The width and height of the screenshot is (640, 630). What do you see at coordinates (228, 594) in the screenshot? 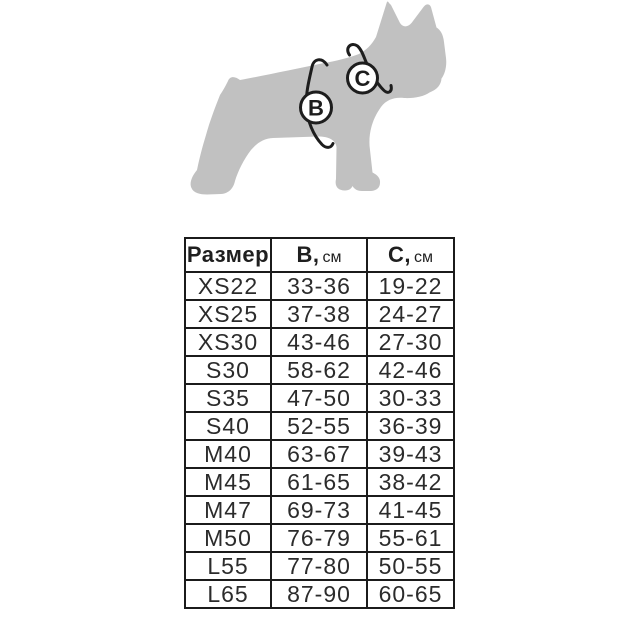
I see `size-cell: L65` at bounding box center [228, 594].